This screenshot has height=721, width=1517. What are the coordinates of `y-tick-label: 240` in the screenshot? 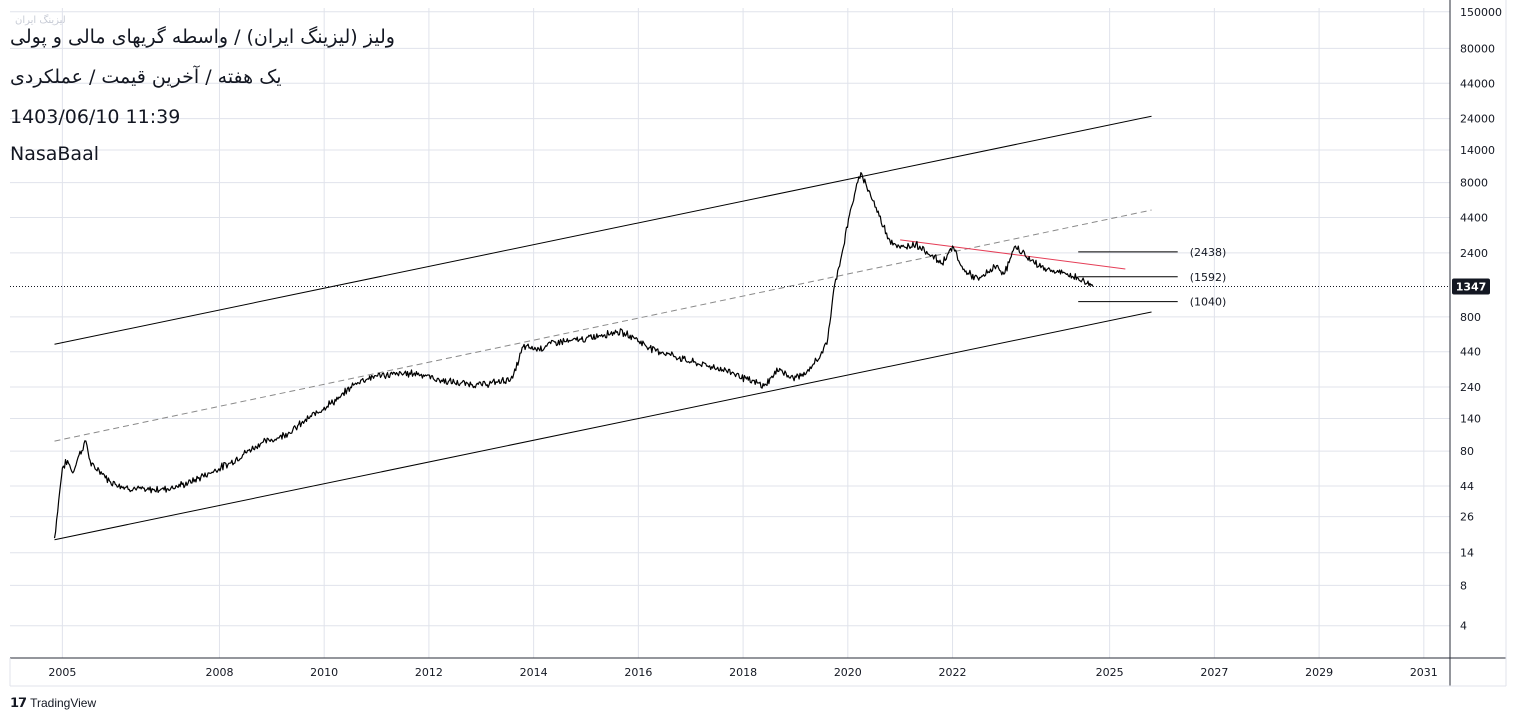 It's located at (1470, 387).